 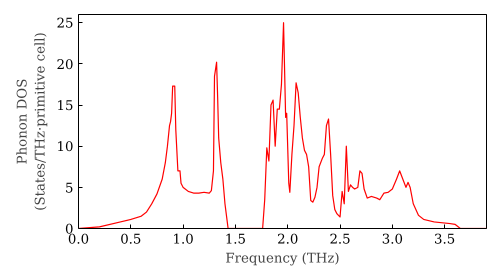 I want to click on x-tick-label: 0.0, so click(x=79, y=240).